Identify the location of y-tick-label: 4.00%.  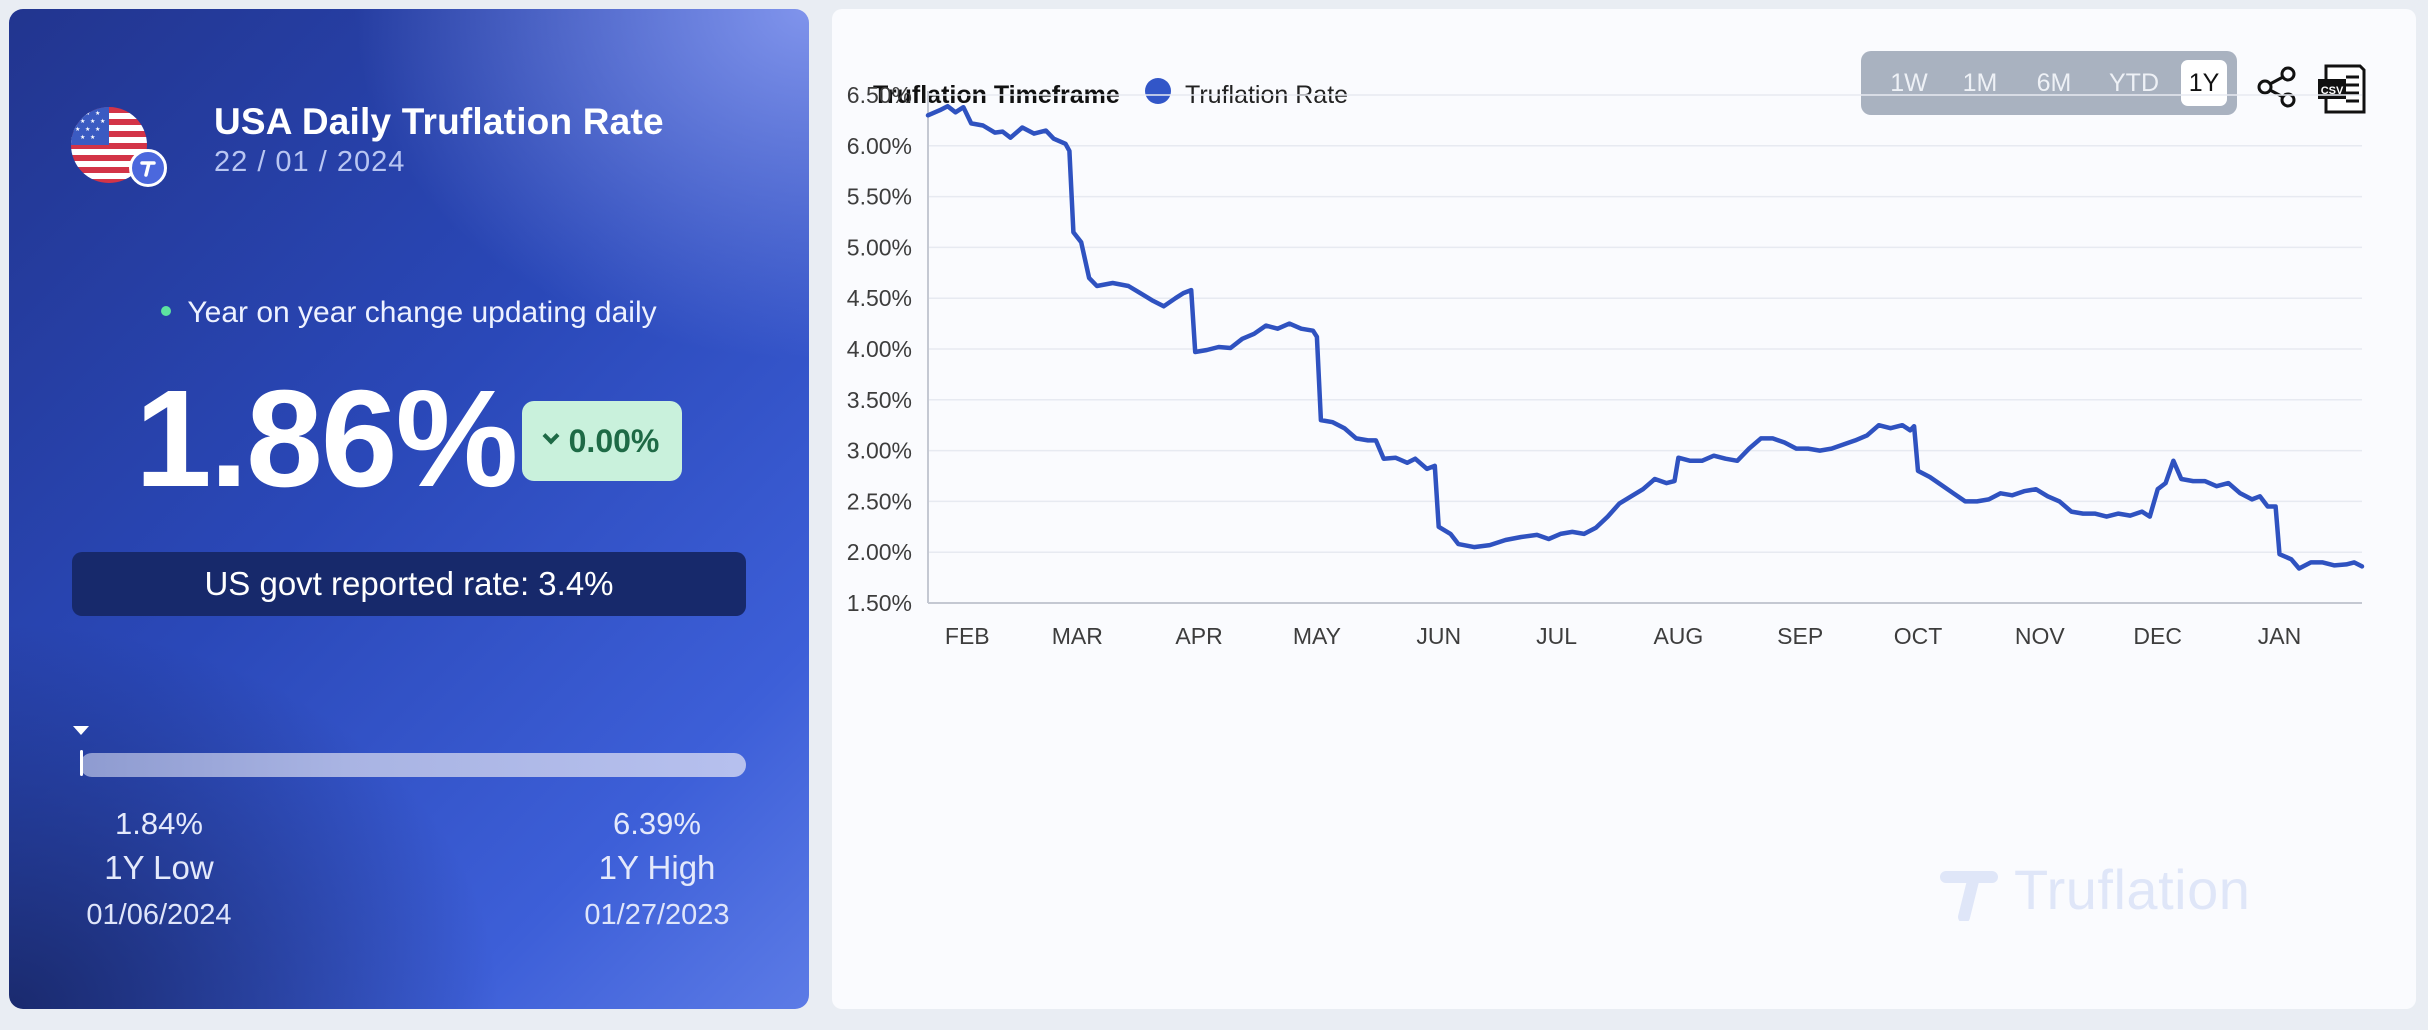
(879, 349).